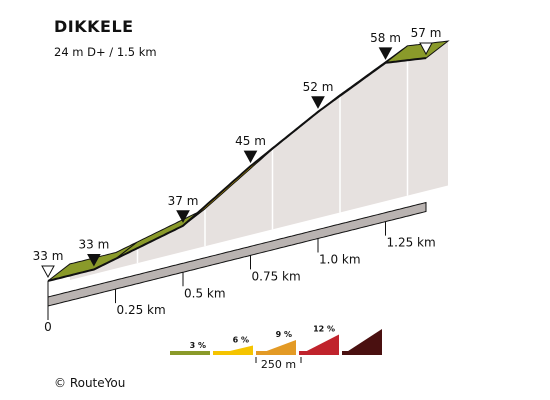  I want to click on gradient-legend: 3 % 6 % 9 % 12 % 250 m, so click(276, 348).